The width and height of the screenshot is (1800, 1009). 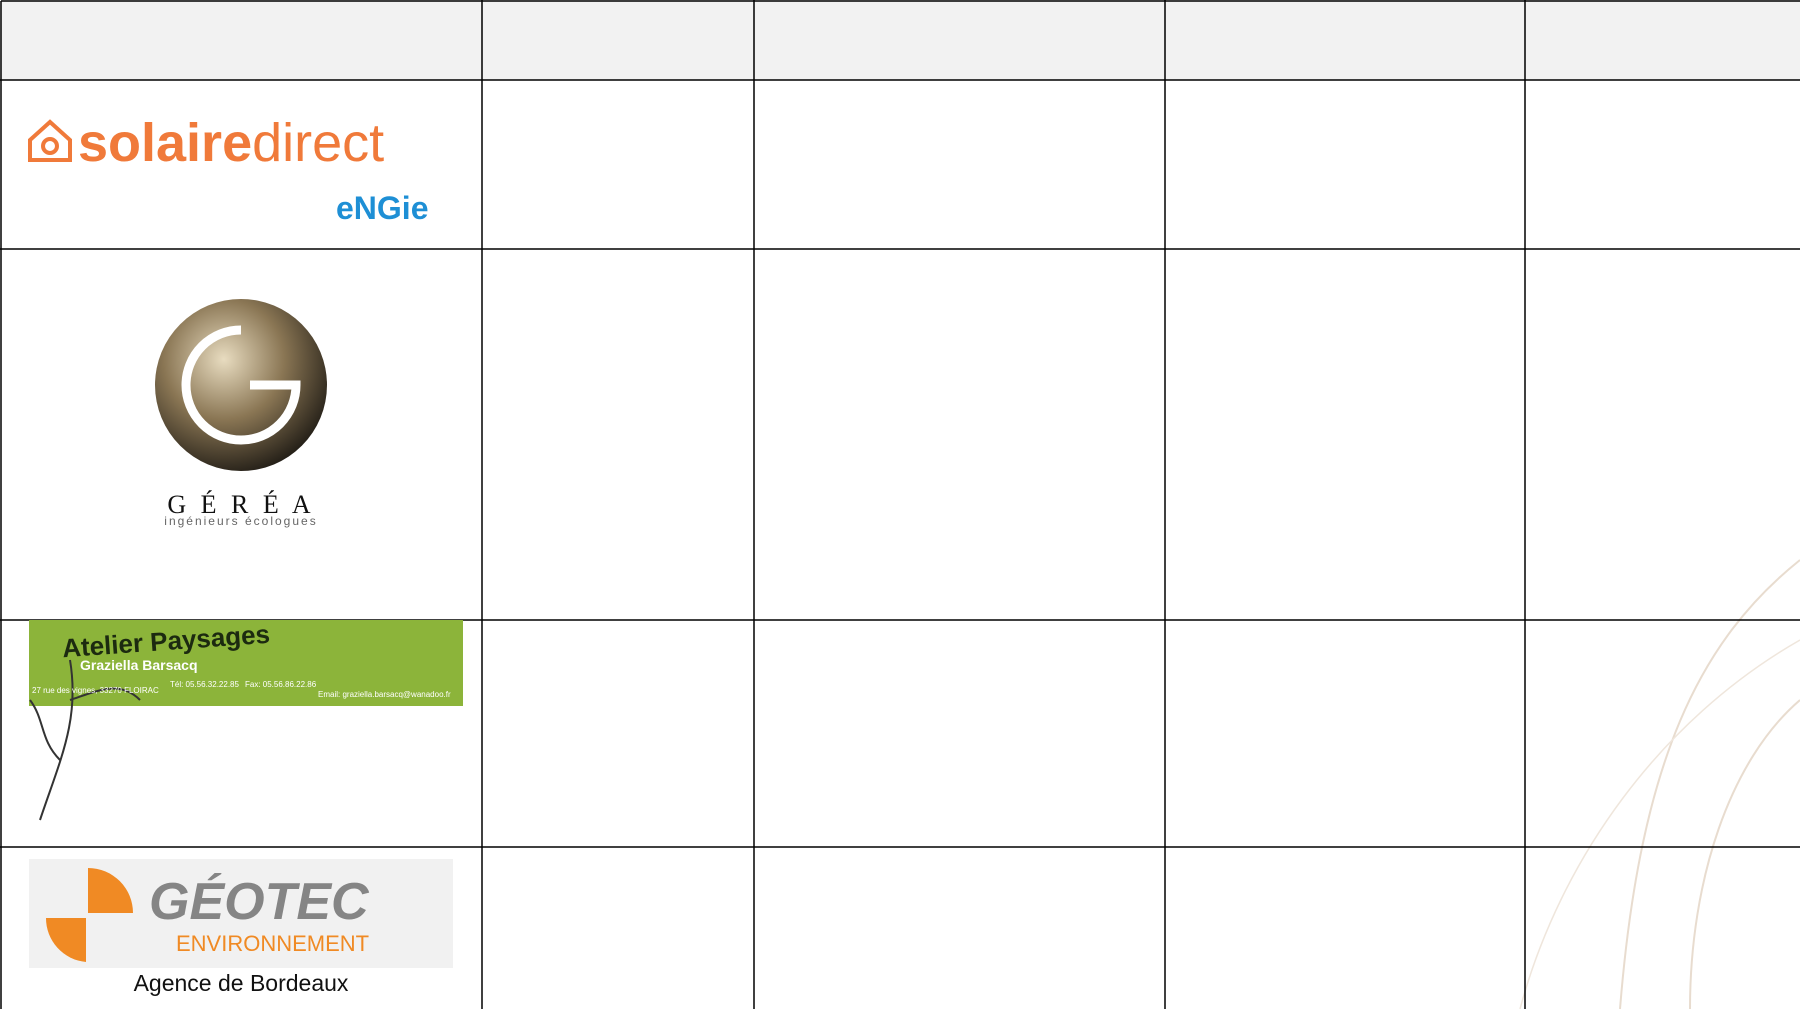 I want to click on atelier-email: Email: graziella.barsacq@wanadoo.fr, so click(x=384, y=694).